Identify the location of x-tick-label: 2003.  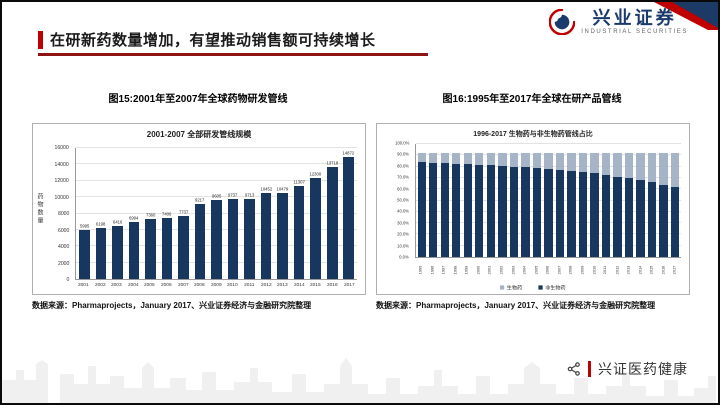
(116, 285).